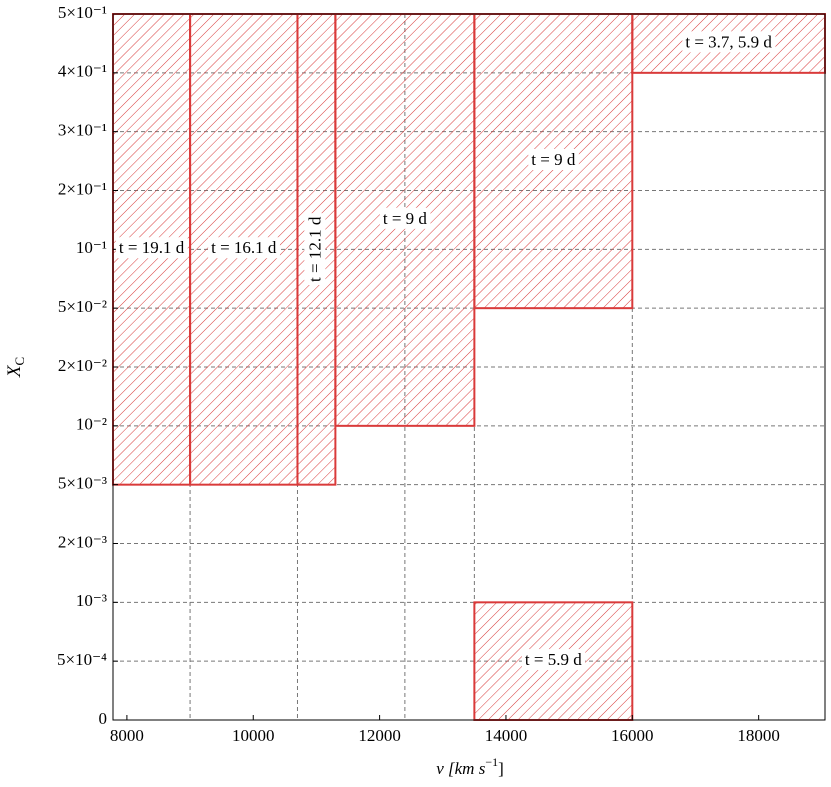 This screenshot has width=831, height=787. I want to click on y-tick-label: 10⁻², so click(91, 424).